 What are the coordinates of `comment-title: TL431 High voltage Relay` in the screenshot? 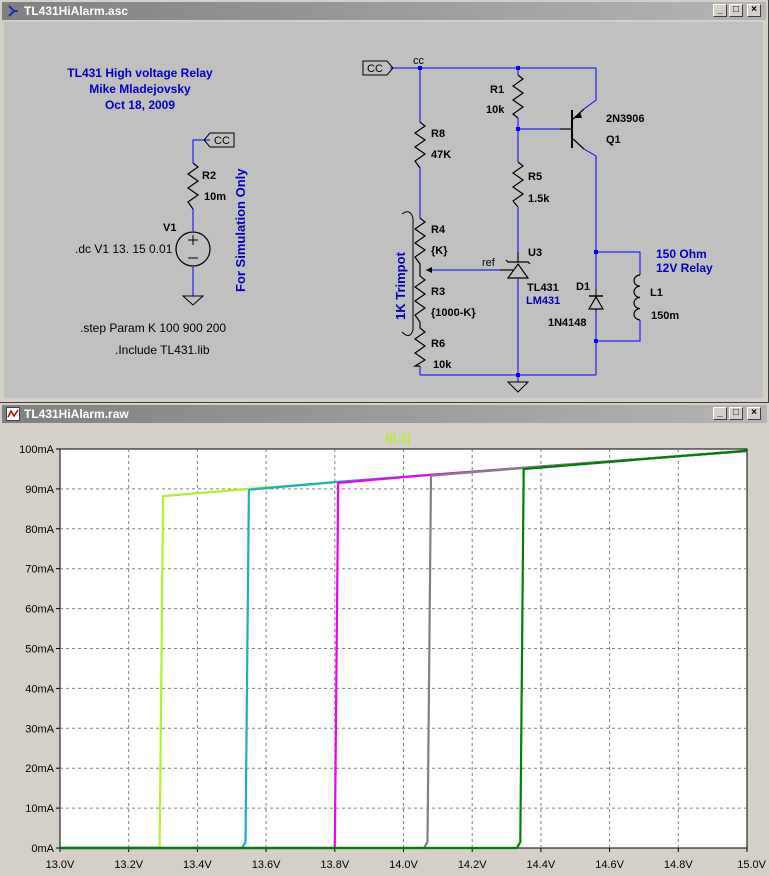 It's located at (140, 73).